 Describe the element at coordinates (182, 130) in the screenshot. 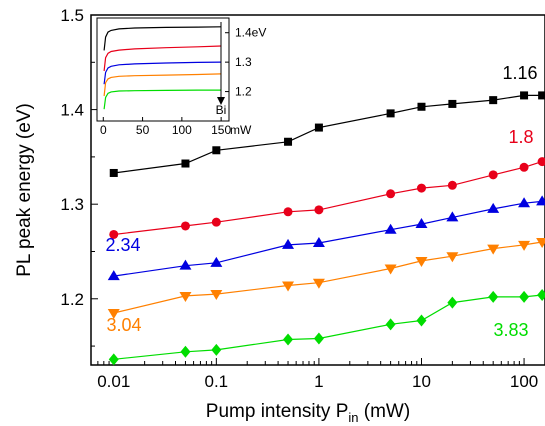

I see `inset-x-tick-label: 100` at that location.